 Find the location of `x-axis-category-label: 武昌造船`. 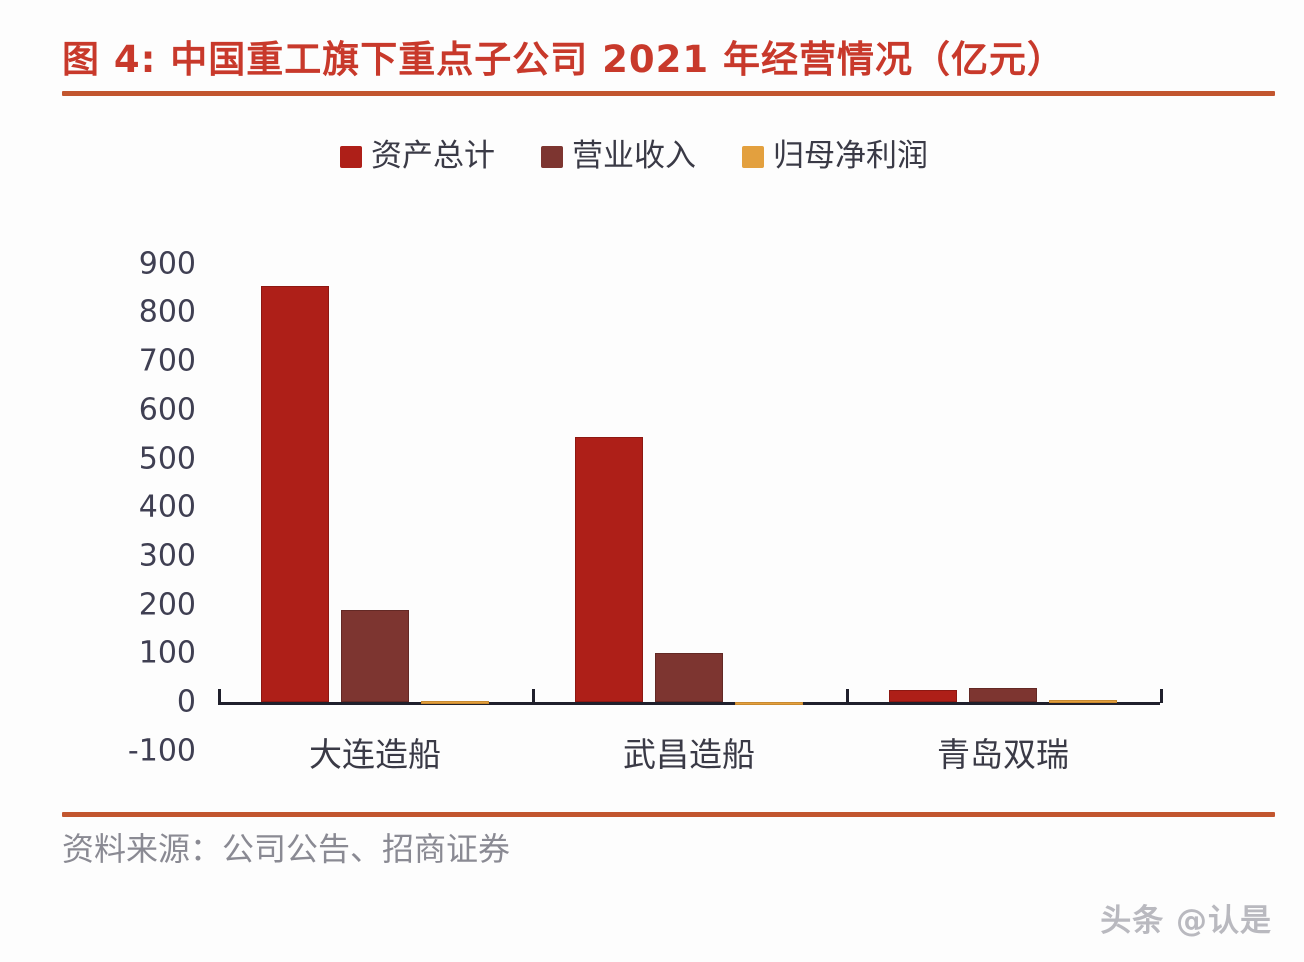

x-axis-category-label: 武昌造船 is located at coordinates (689, 754).